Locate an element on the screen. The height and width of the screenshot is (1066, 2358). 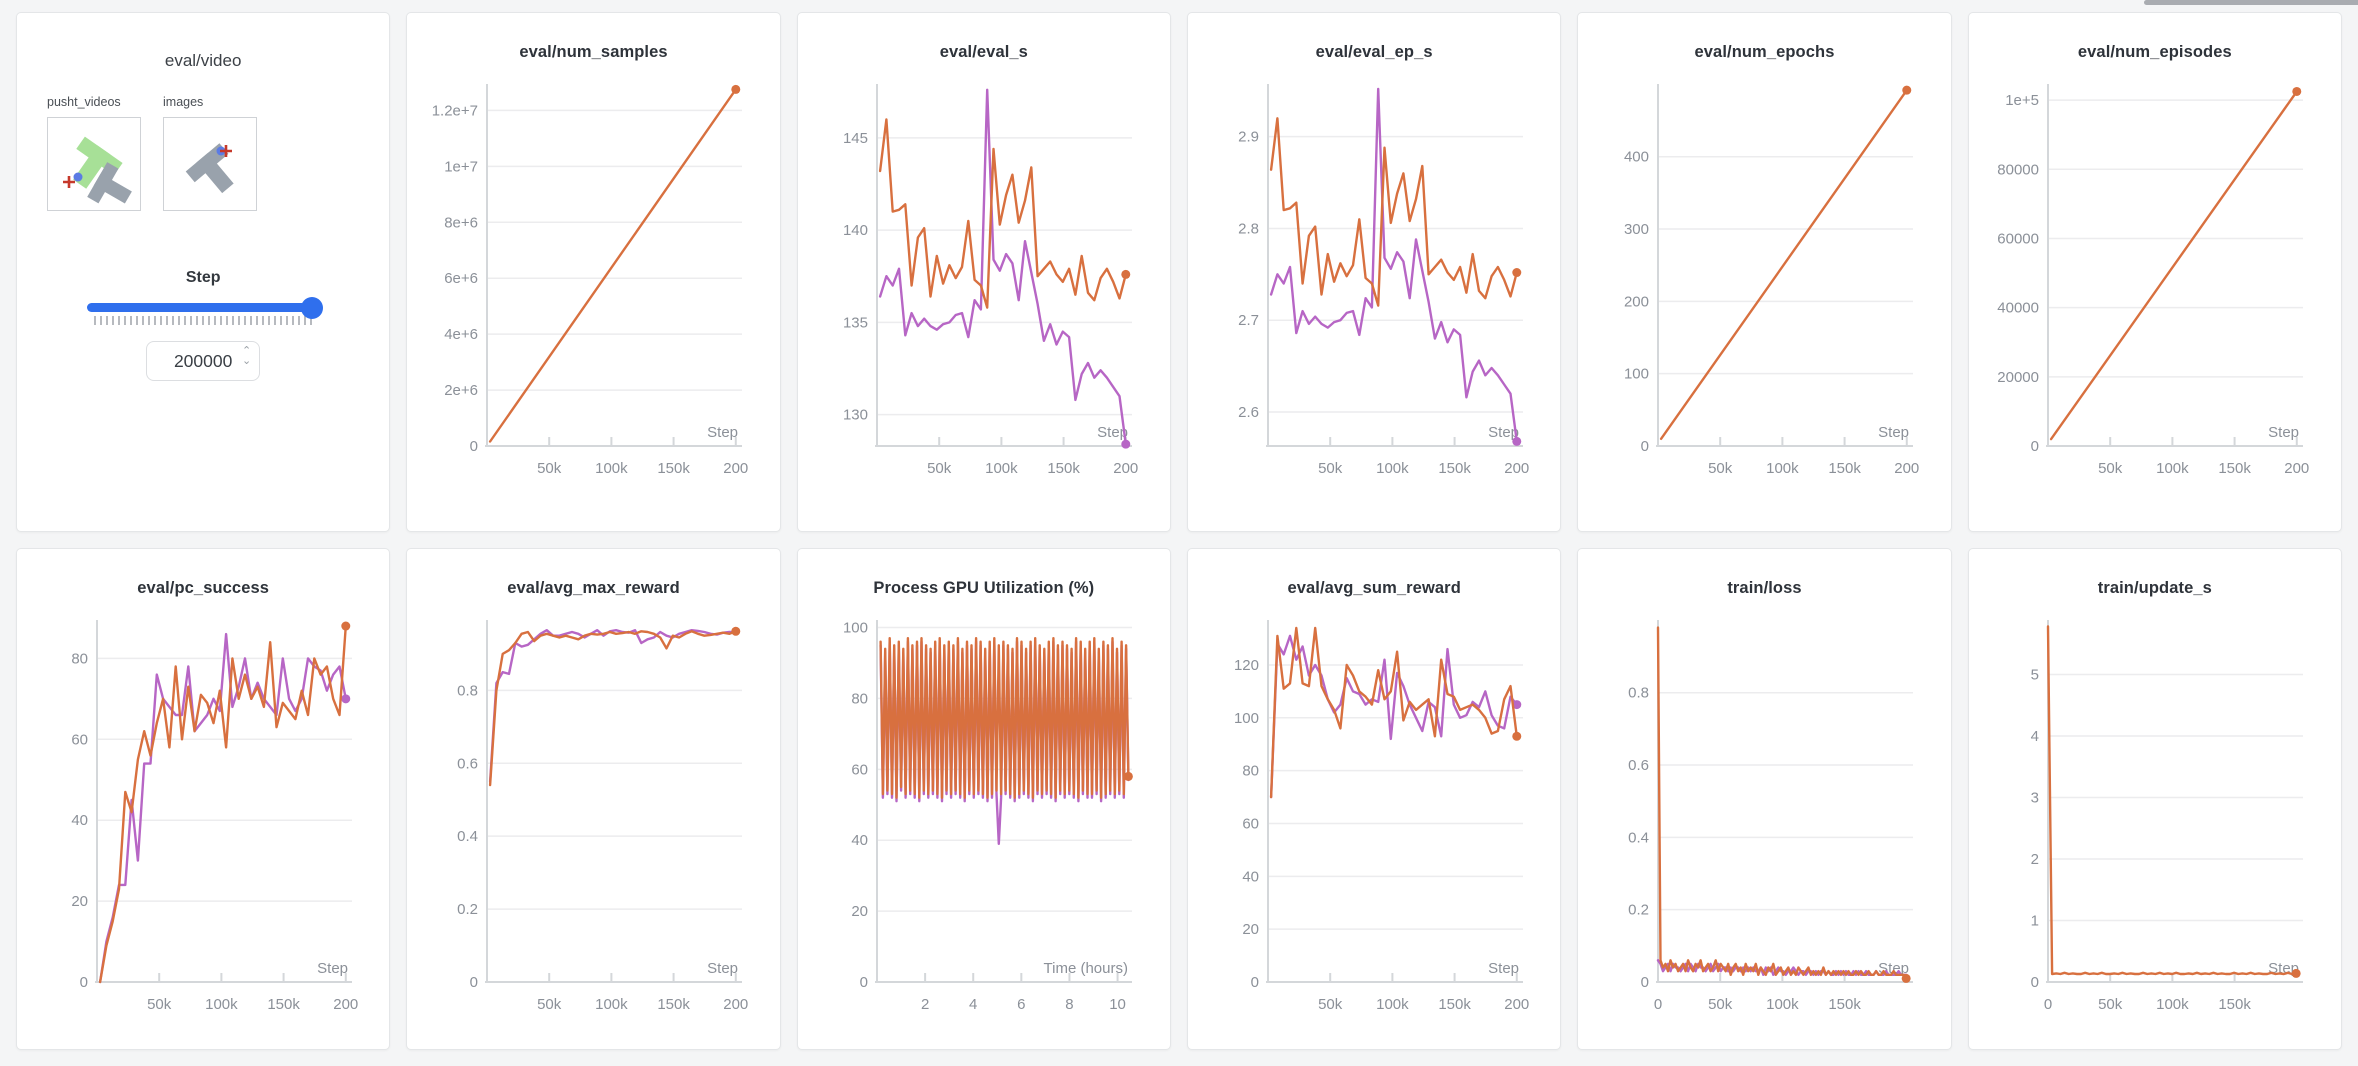
svg-text: 5 is located at coordinates (2035, 674).